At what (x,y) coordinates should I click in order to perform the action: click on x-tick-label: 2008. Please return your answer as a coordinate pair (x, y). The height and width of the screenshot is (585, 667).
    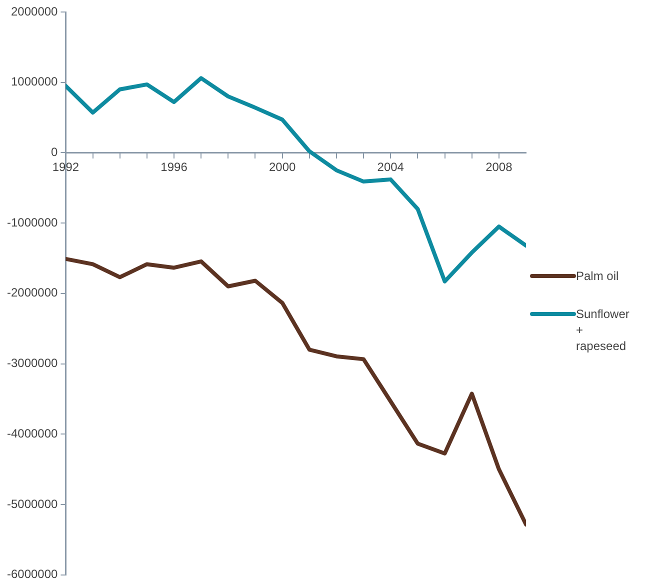
    Looking at the image, I should click on (499, 167).